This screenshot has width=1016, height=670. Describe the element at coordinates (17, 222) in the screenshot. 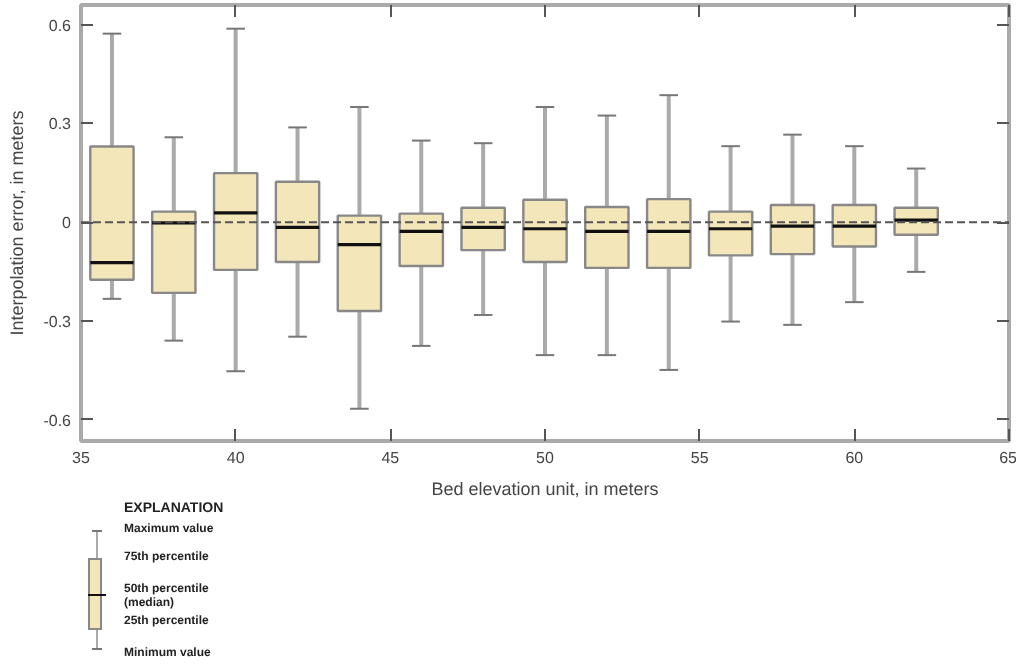

I see `y-axis-title: Interpolation error, in meters` at that location.